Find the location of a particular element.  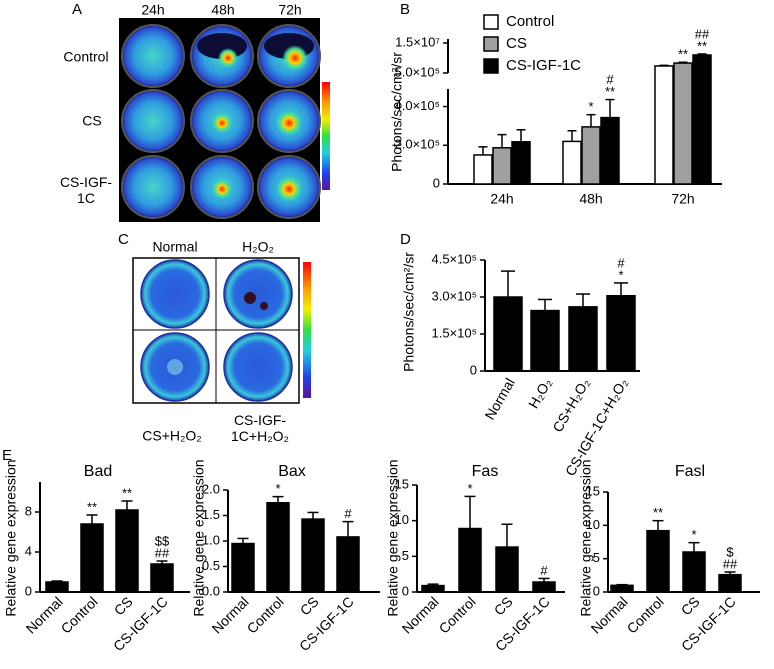

image-label: CS-IGF-1C+H₂O₂ is located at coordinates (260, 428).